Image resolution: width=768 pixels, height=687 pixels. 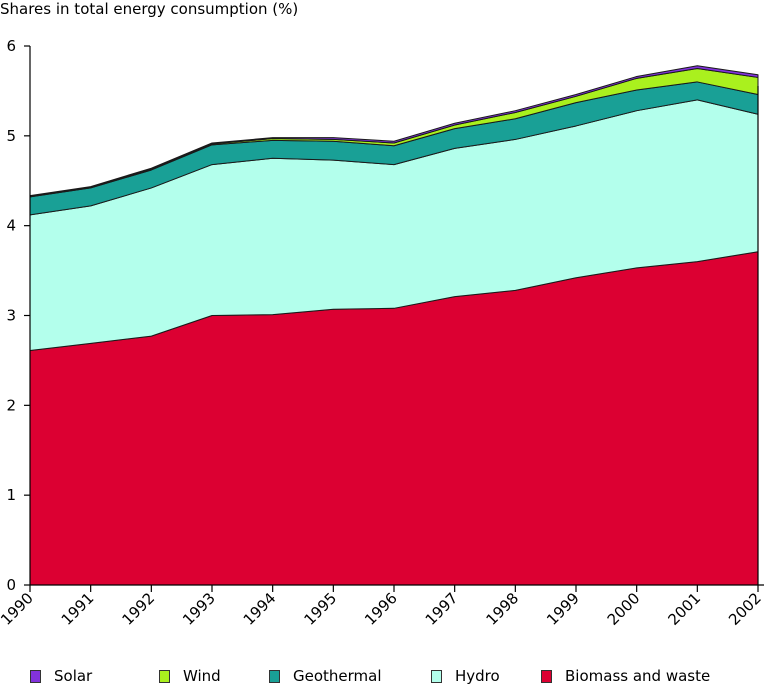 I want to click on x-tick-label: 2002, so click(x=745, y=609).